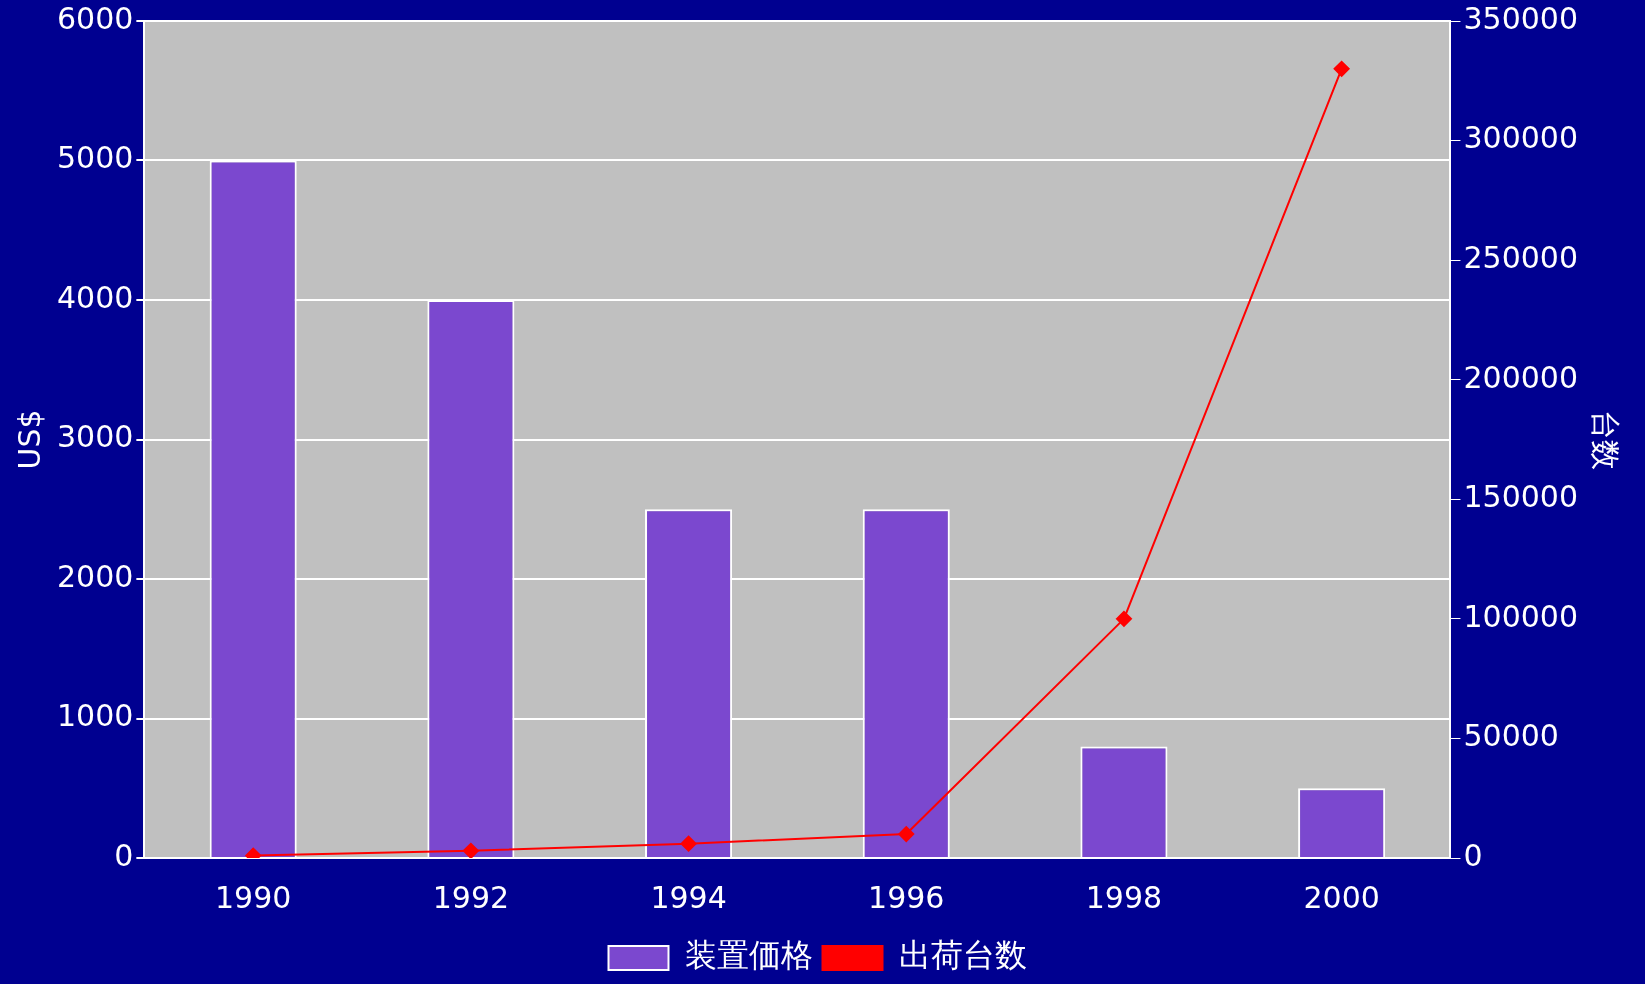 This screenshot has height=984, width=1645. Describe the element at coordinates (688, 897) in the screenshot. I see `x-tick-label: 1994` at that location.